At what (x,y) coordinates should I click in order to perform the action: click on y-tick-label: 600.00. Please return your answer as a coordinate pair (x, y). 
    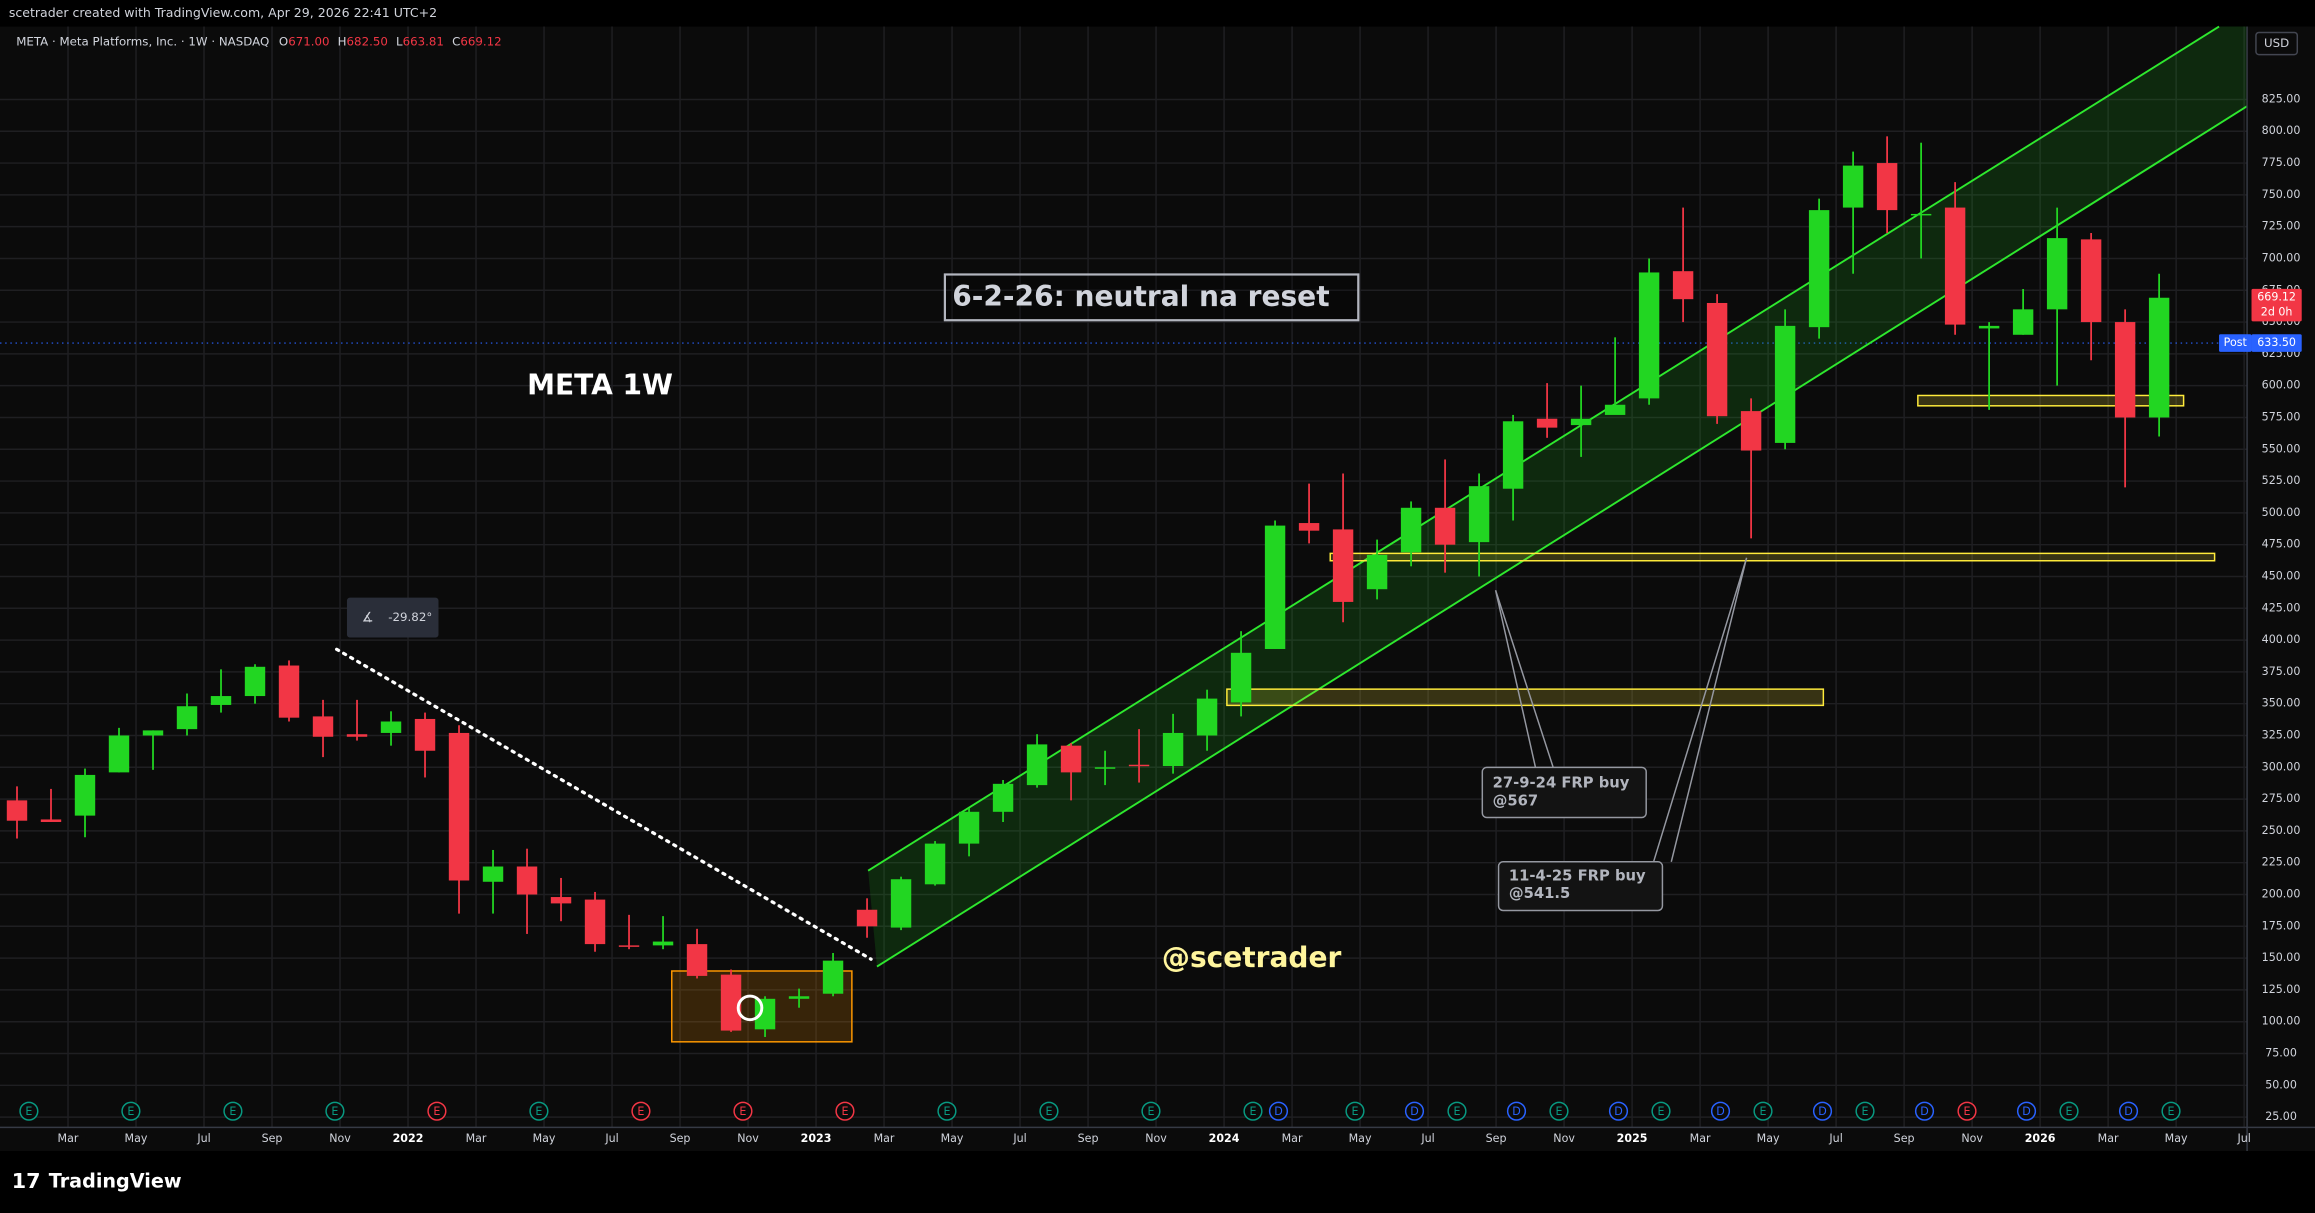
    Looking at the image, I should click on (2281, 385).